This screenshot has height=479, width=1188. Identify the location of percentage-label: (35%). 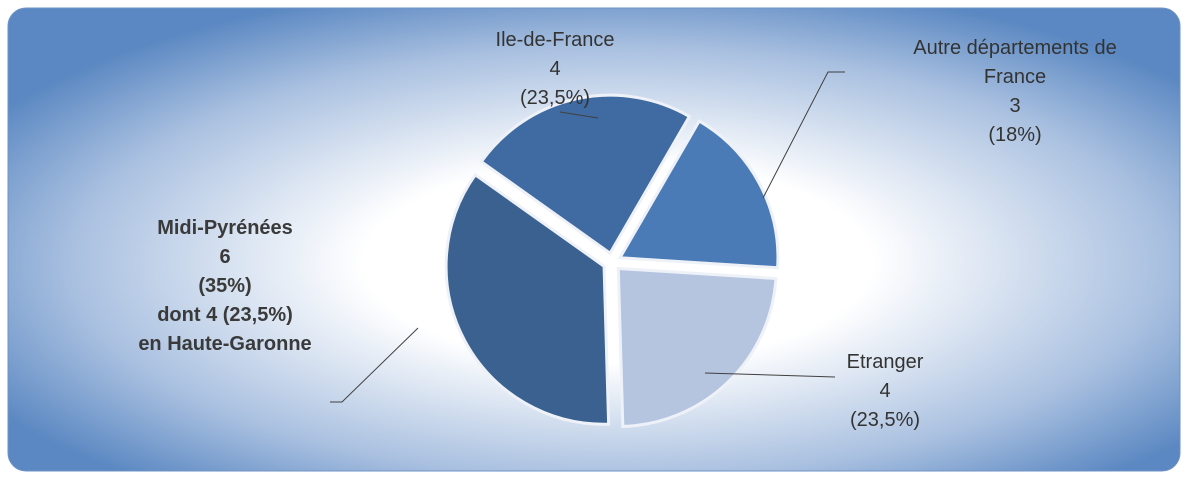
(225, 286).